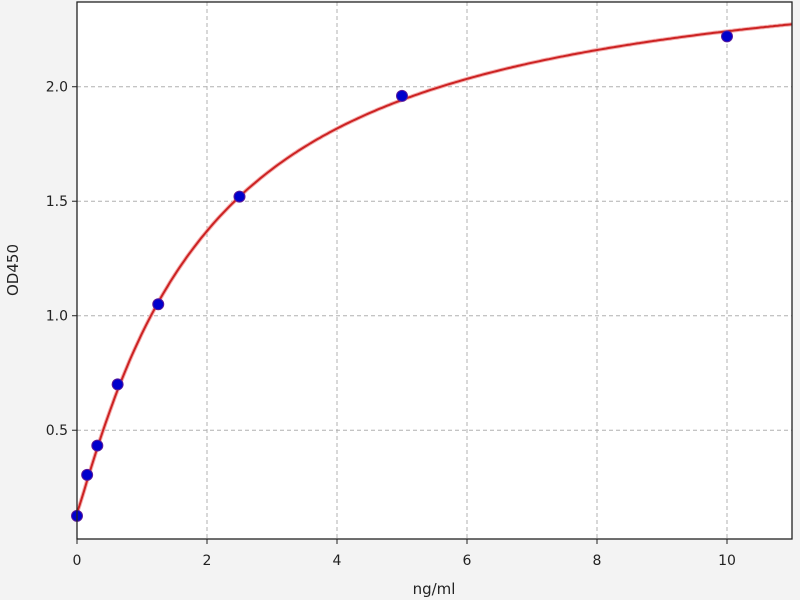 This screenshot has width=800, height=600. Describe the element at coordinates (57, 202) in the screenshot. I see `y-tick-label: 1.5` at that location.